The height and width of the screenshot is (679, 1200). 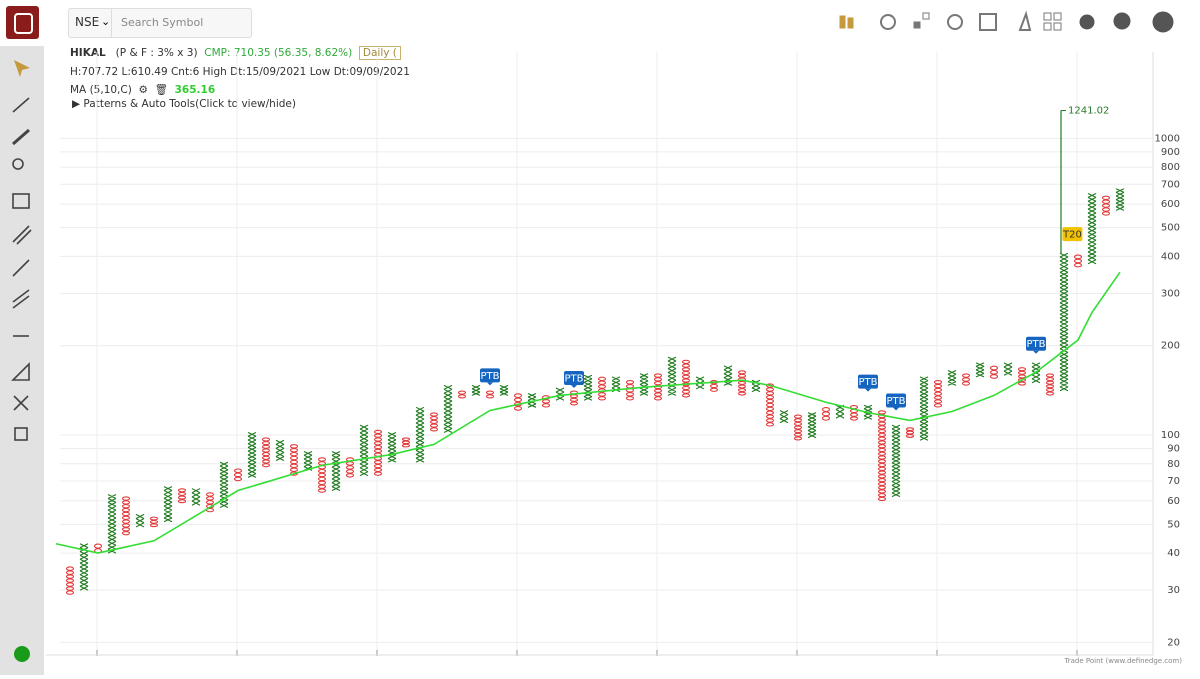 I want to click on search-input: Search Symbol, so click(x=162, y=22).